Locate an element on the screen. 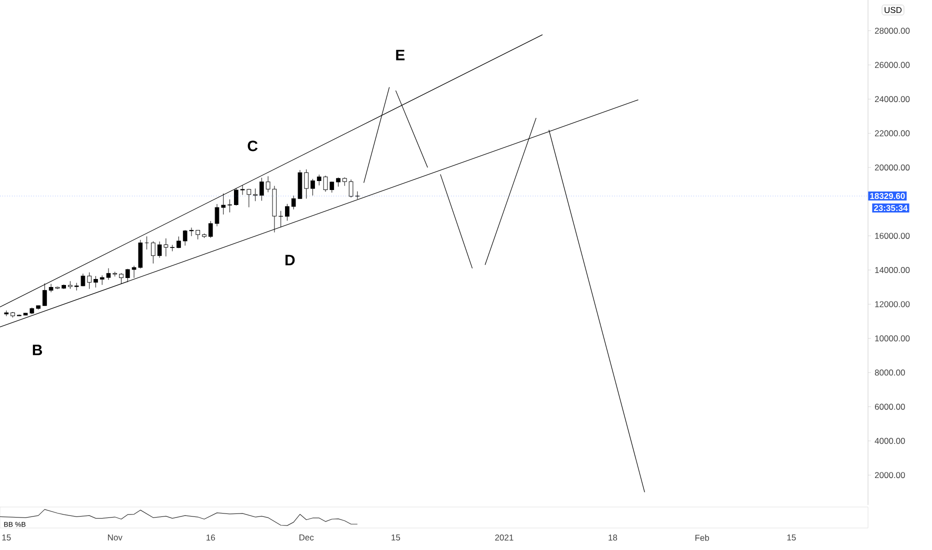 Image resolution: width=932 pixels, height=550 pixels. y-tick-label: 2000.00 is located at coordinates (889, 475).